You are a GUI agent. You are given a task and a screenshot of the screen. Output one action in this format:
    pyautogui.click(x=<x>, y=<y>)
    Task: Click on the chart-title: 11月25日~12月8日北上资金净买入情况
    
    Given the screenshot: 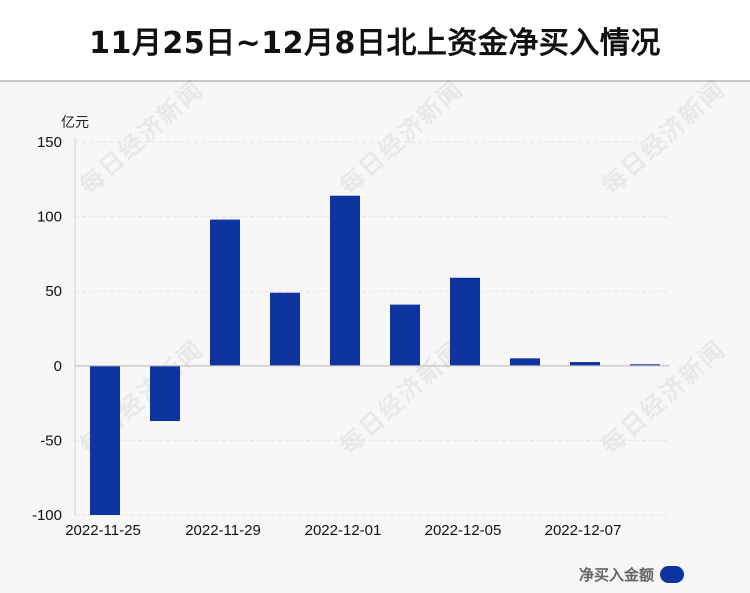 What is the action you would take?
    pyautogui.click(x=375, y=43)
    